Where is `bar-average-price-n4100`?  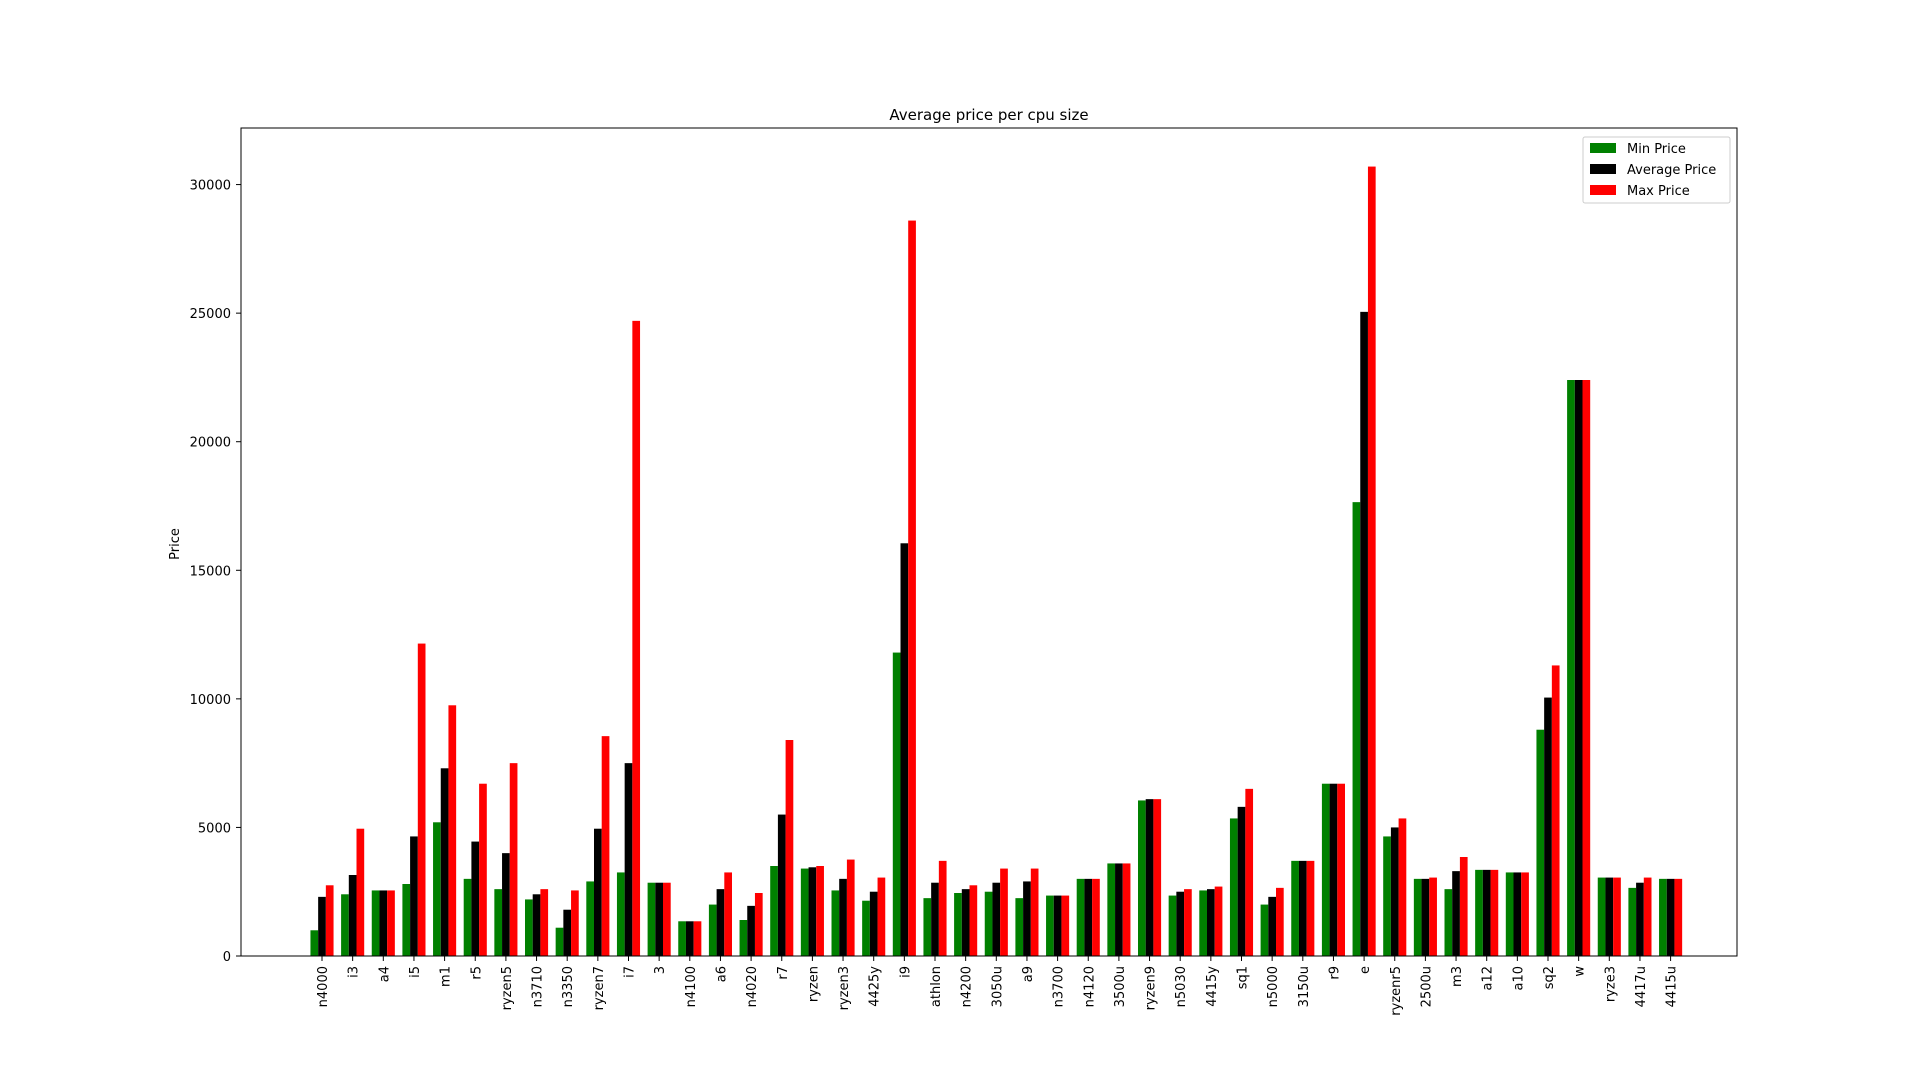 bar-average-price-n4100 is located at coordinates (689, 938).